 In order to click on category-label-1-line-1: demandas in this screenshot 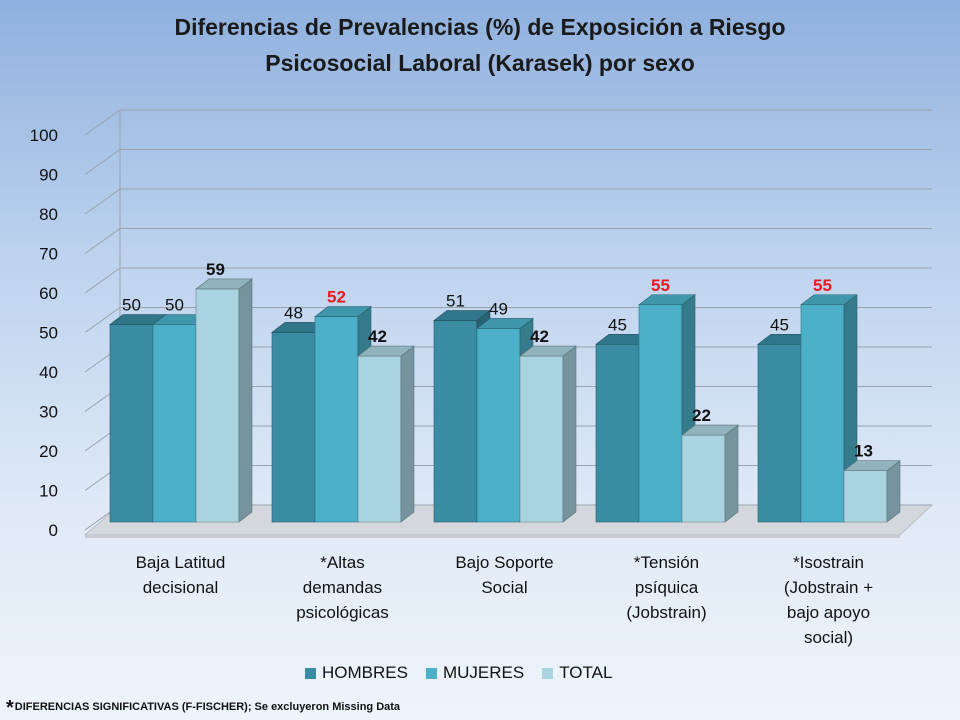, I will do `click(342, 587)`.